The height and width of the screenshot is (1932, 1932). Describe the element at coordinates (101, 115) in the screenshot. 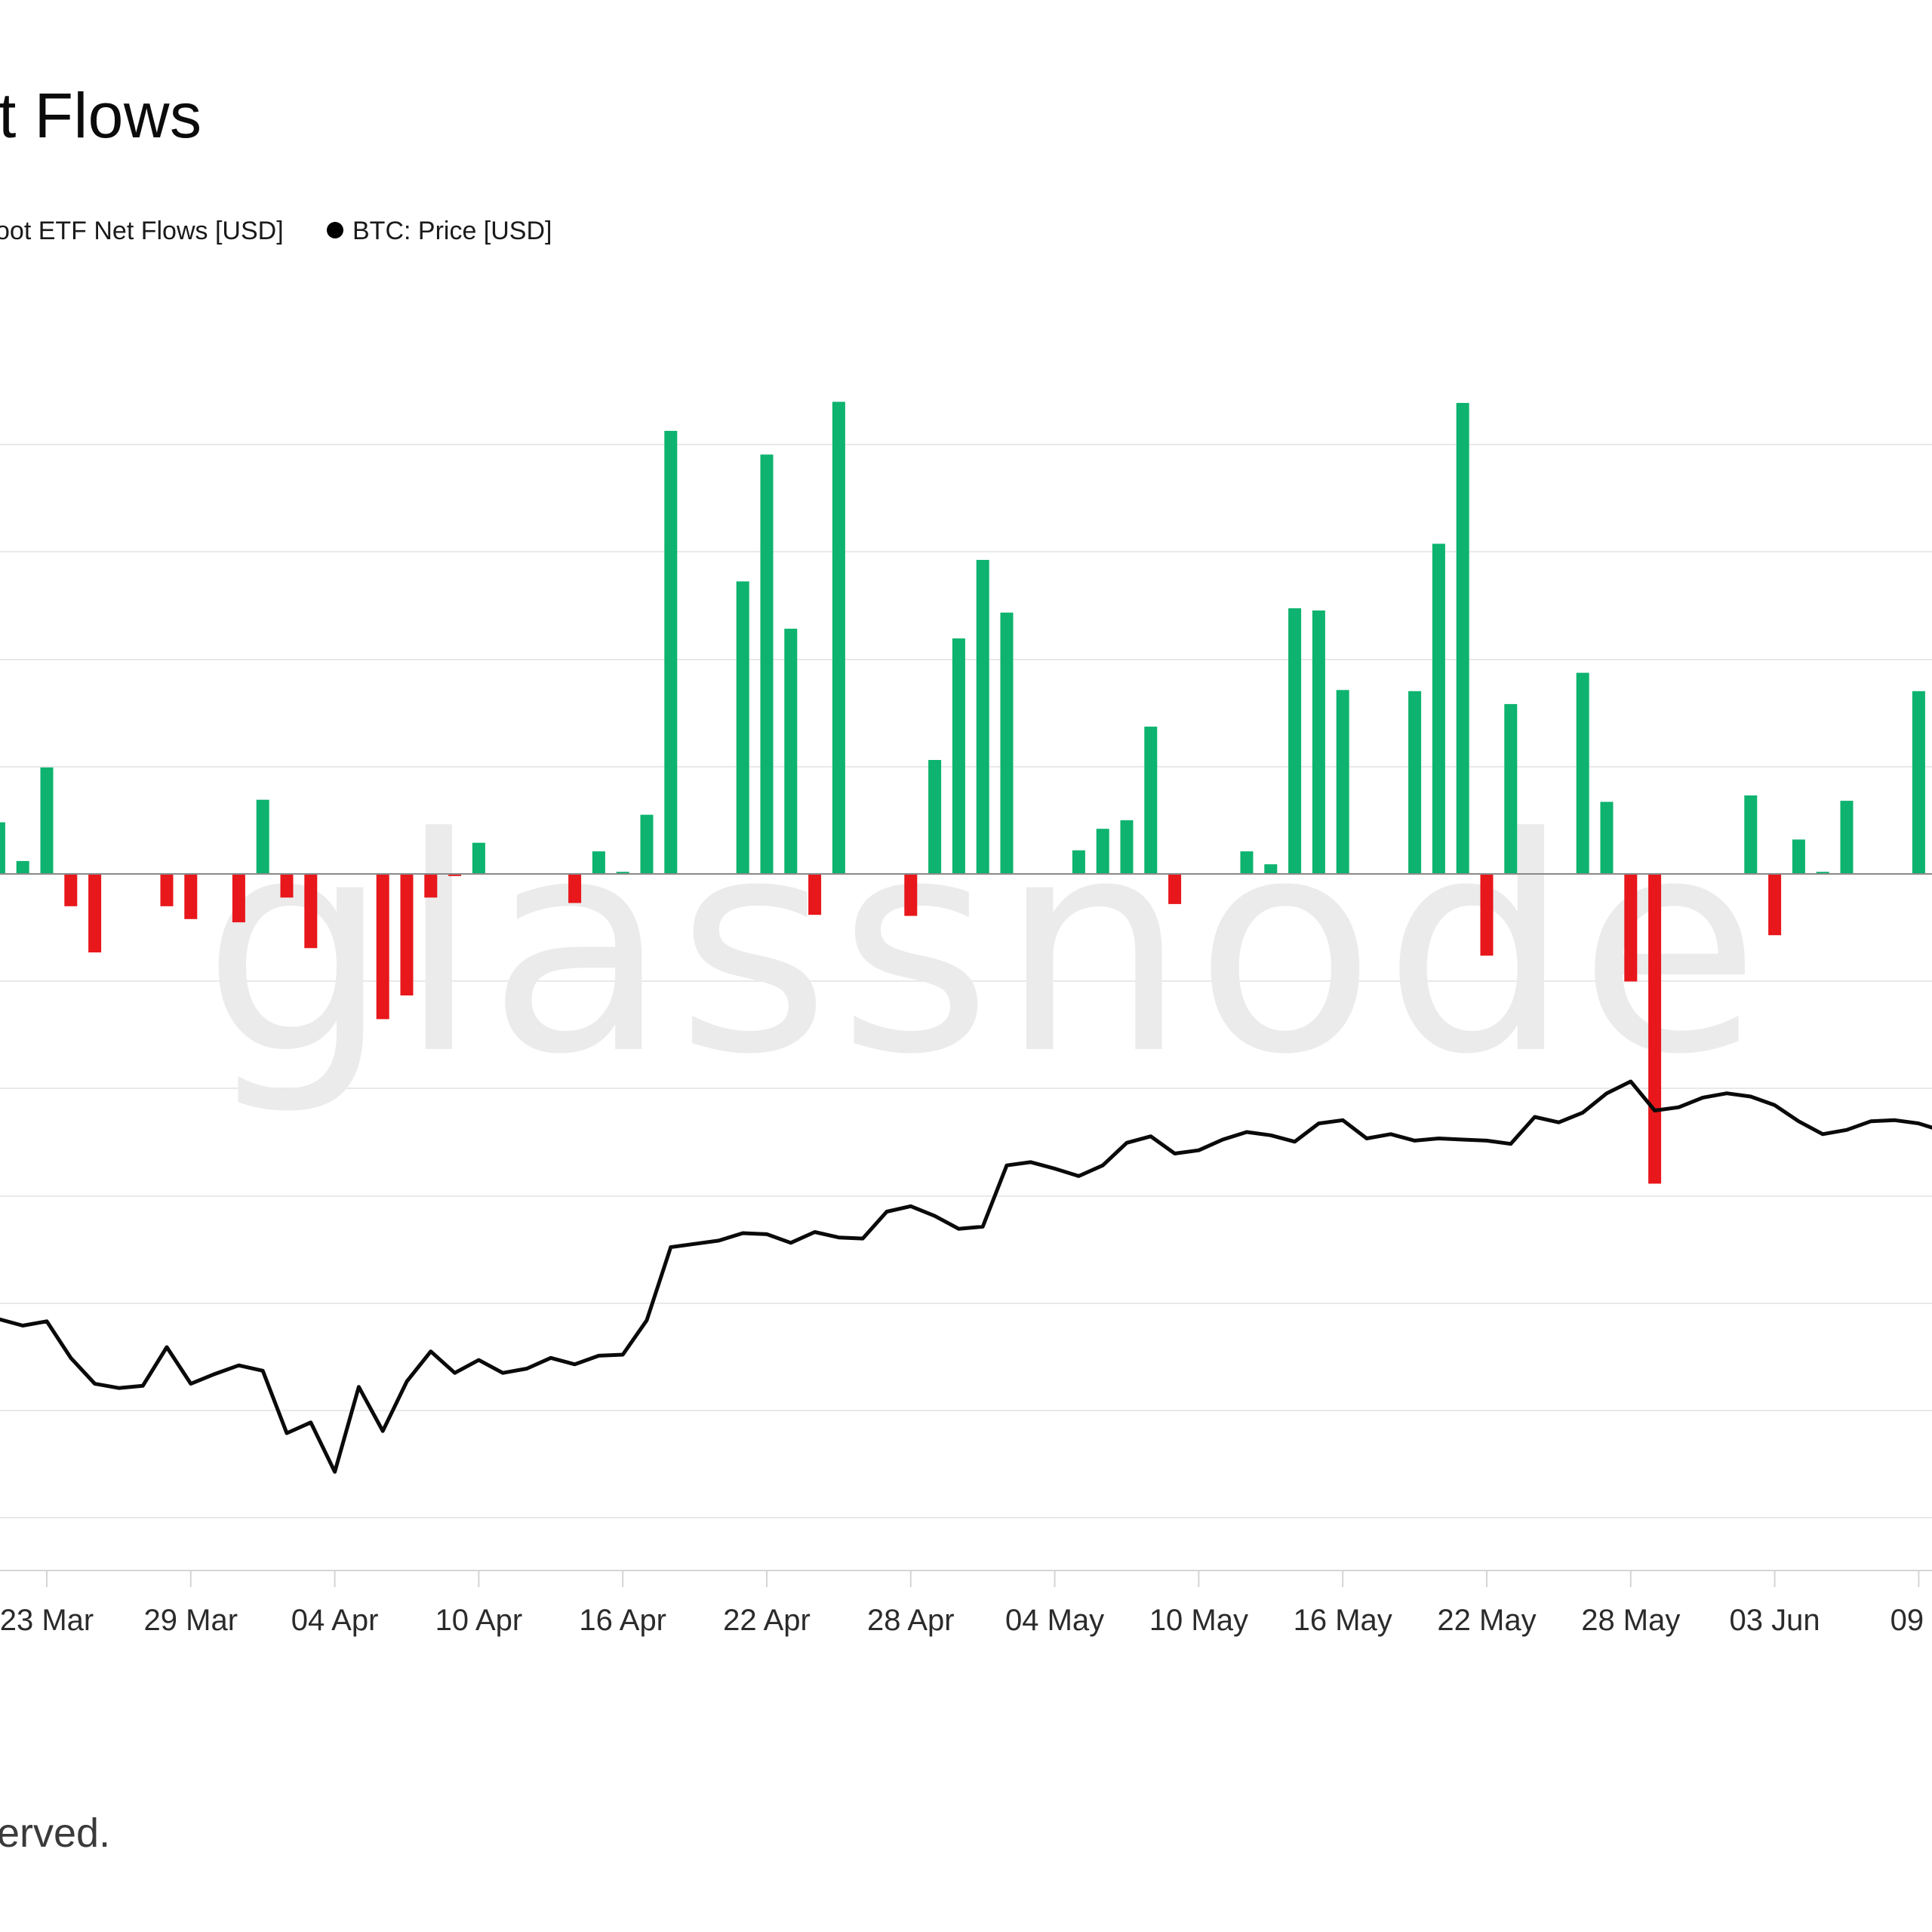

I see `chart-title: t Flows` at that location.